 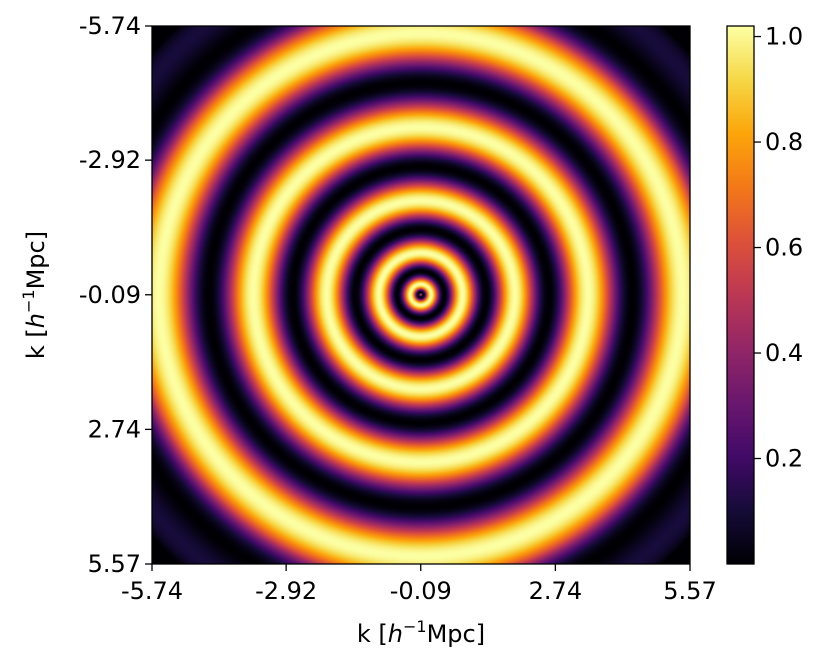 What do you see at coordinates (555, 591) in the screenshot?
I see `x-tick-label: 2.74` at bounding box center [555, 591].